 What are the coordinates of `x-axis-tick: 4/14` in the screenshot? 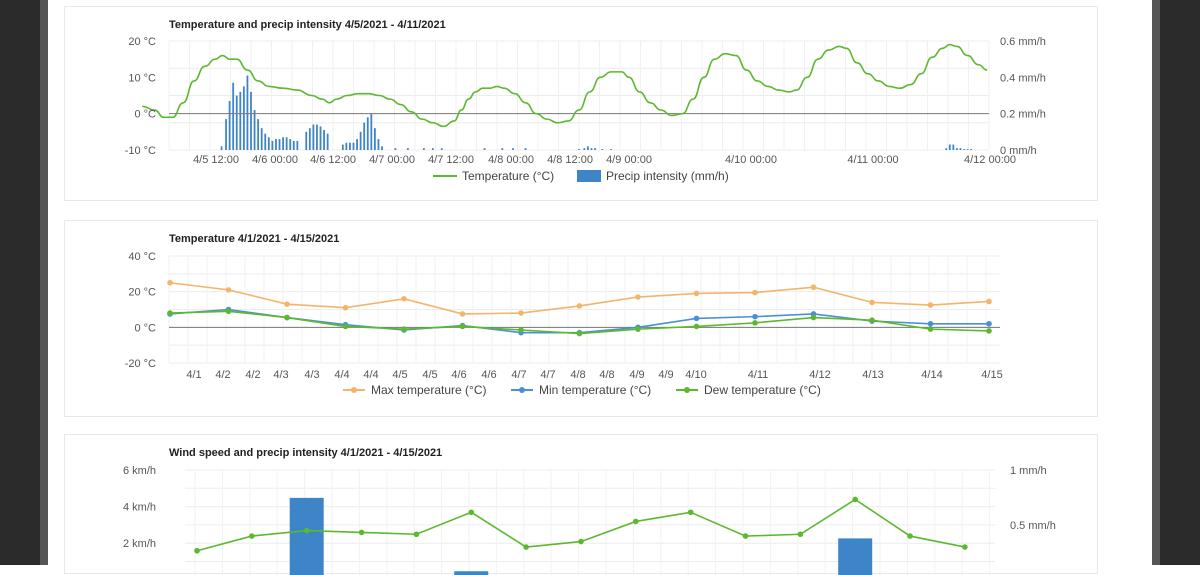 It's located at (931, 375).